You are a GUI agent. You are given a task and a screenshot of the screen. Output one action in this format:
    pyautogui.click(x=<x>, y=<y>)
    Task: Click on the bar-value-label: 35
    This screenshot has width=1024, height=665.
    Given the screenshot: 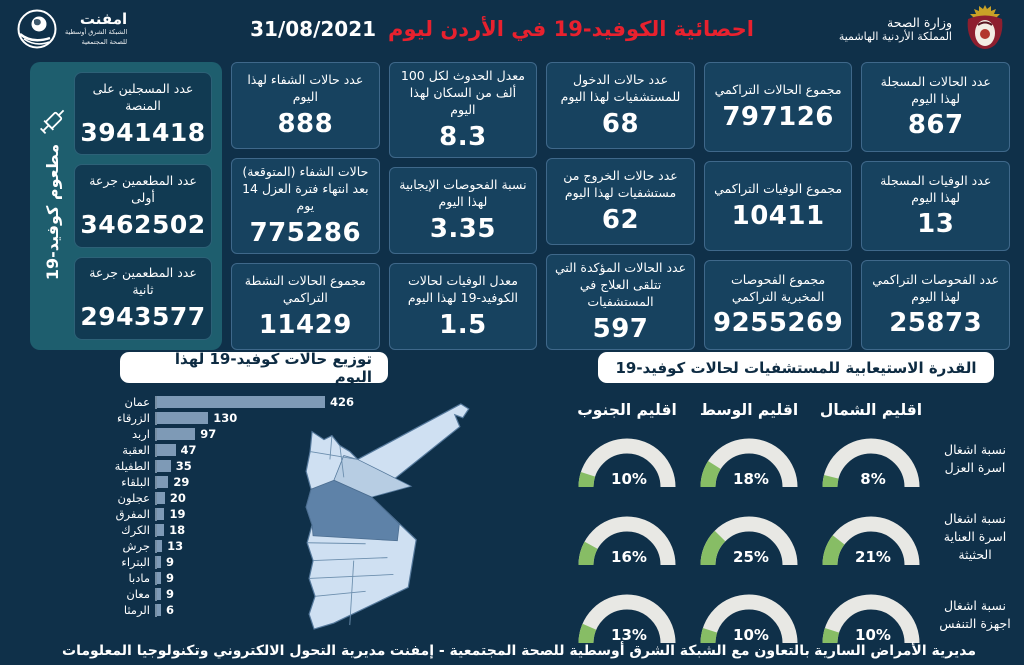 What is the action you would take?
    pyautogui.click(x=183, y=466)
    